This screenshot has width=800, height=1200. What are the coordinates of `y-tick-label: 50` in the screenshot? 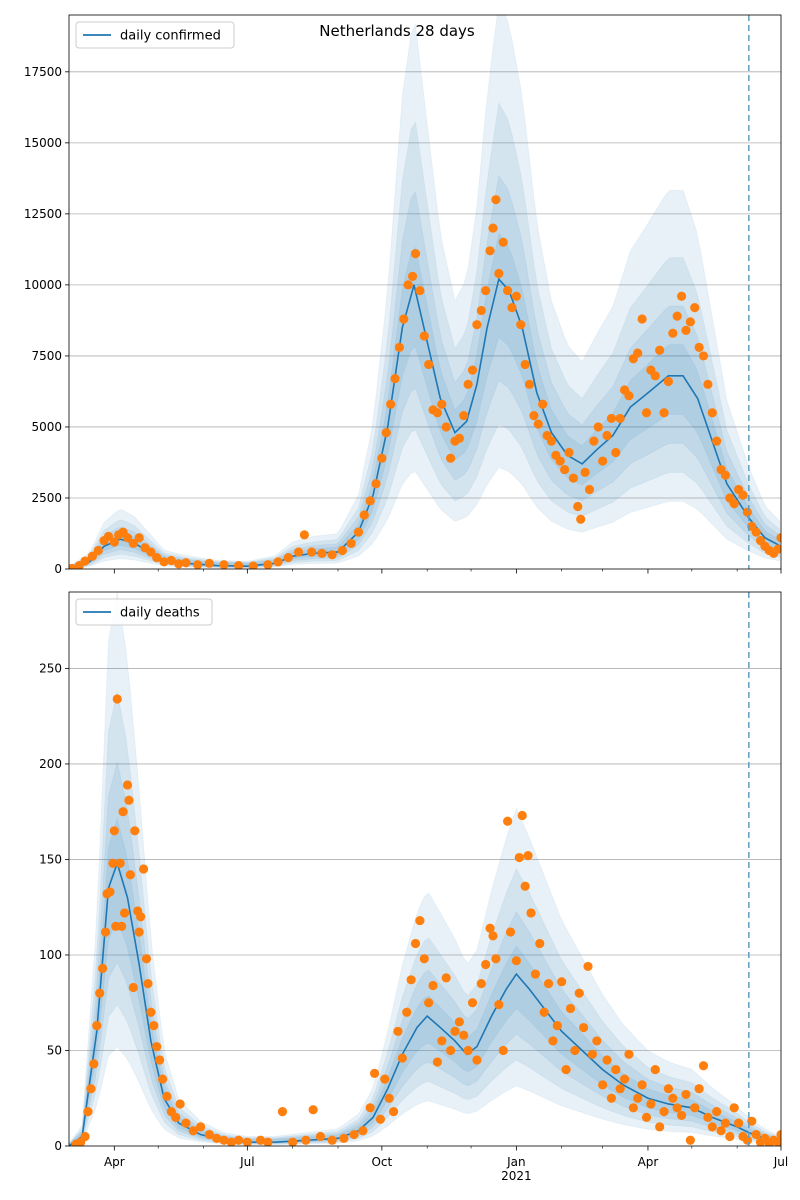 It's located at (54, 1050).